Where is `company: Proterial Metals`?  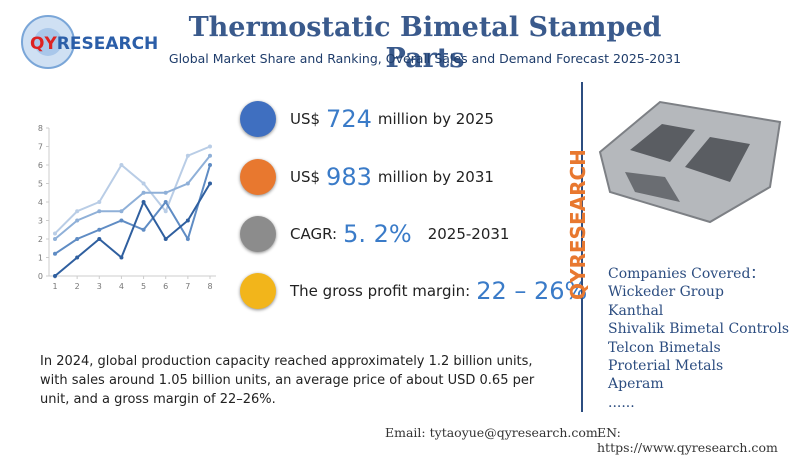 company: Proterial Metals is located at coordinates (666, 366).